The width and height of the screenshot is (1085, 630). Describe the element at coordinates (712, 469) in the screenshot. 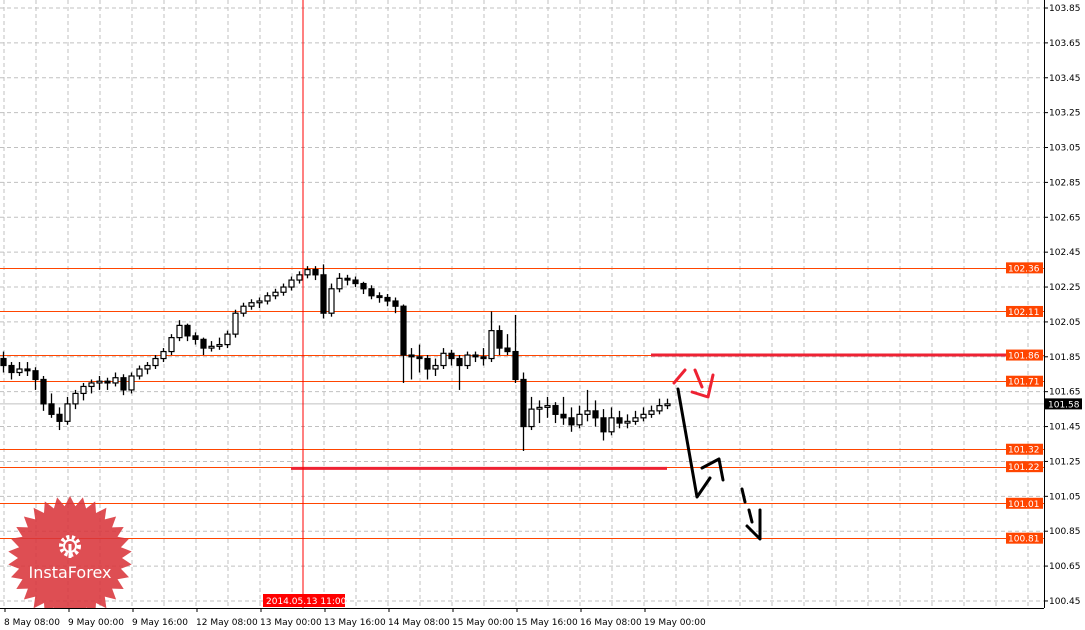

I see `black-arrowhead-up` at that location.